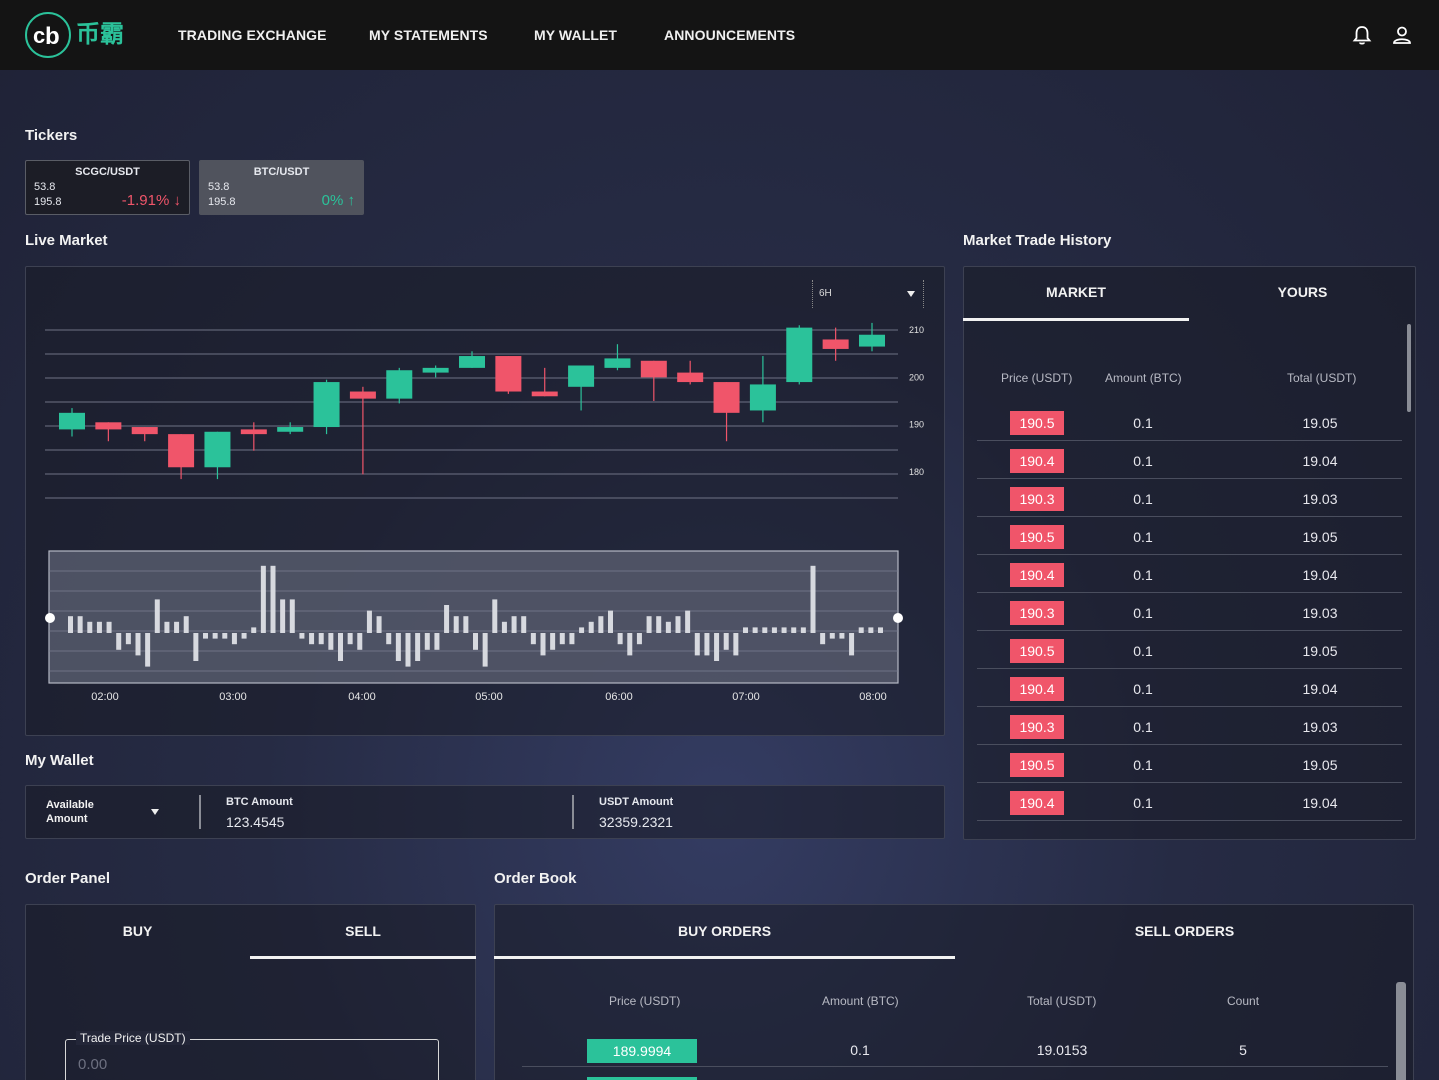 The width and height of the screenshot is (1439, 1080). What do you see at coordinates (1037, 240) in the screenshot?
I see `trade-history-title: Market Trade History` at bounding box center [1037, 240].